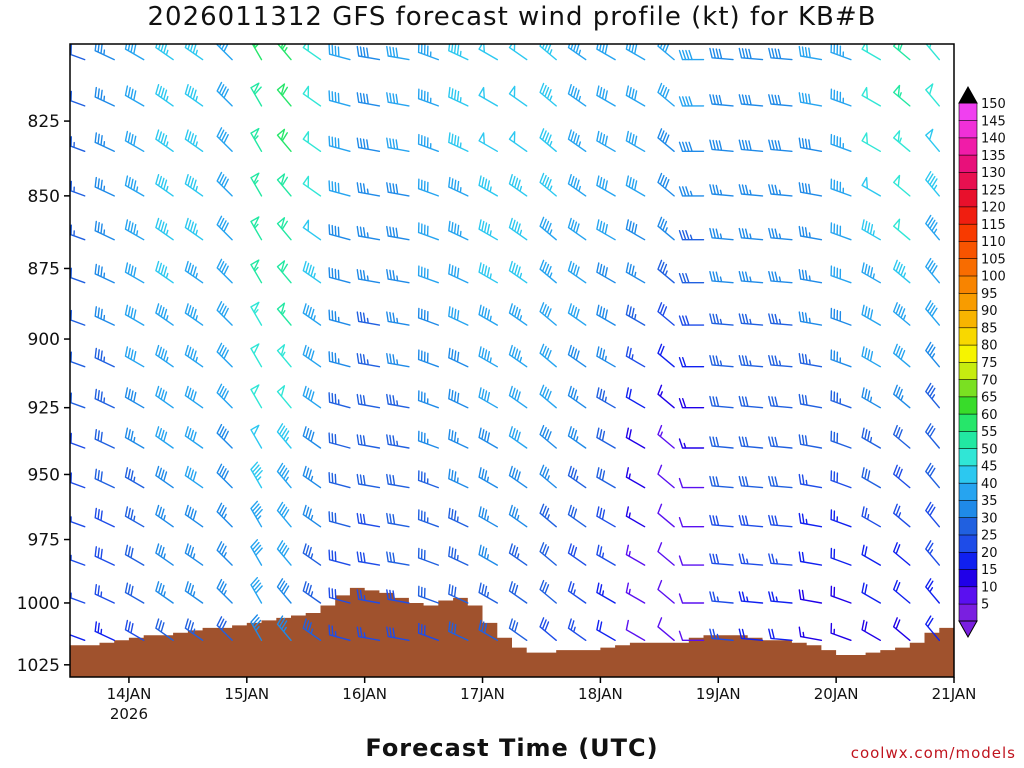 Image resolution: width=1024 pixels, height=768 pixels. Describe the element at coordinates (38, 666) in the screenshot. I see `y-tick-label: 1025` at that location.